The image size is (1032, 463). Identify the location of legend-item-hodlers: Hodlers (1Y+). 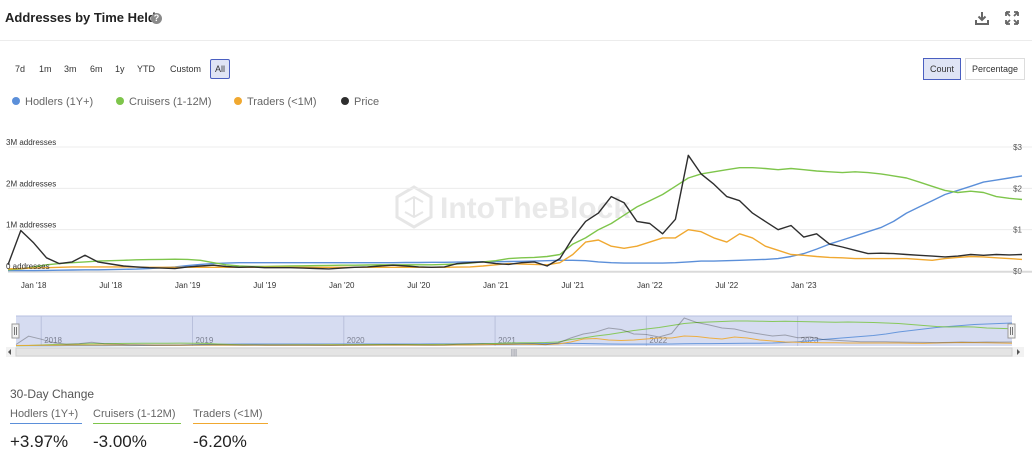
(52, 102).